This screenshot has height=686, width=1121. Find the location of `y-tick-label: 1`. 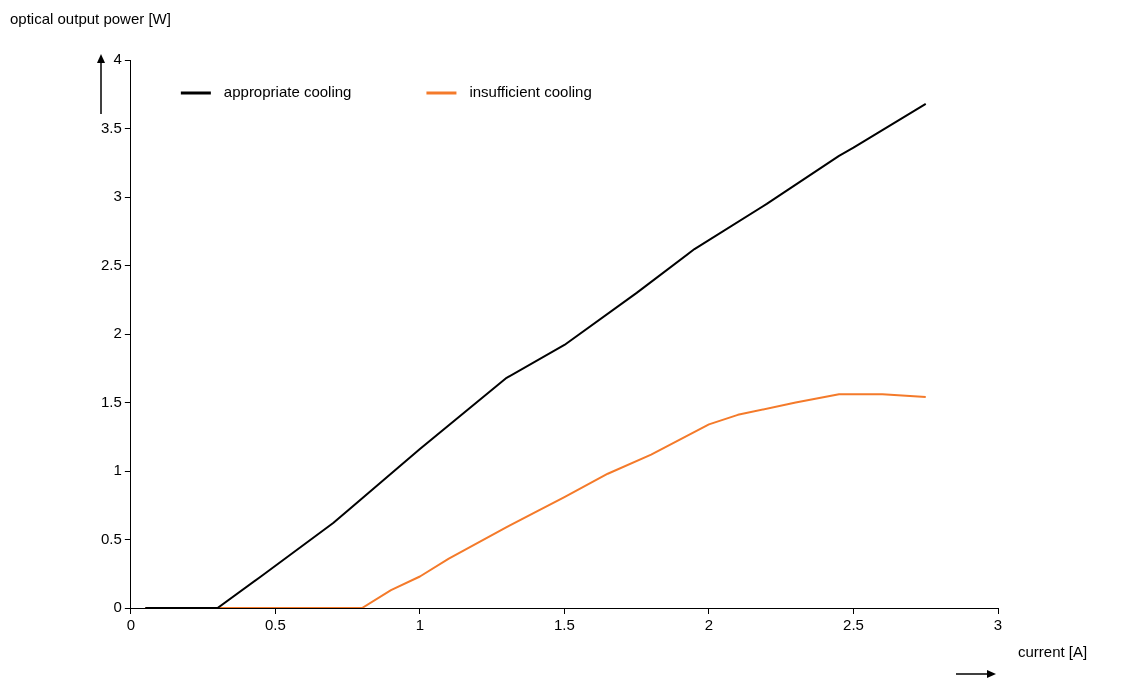

y-tick-label: 1 is located at coordinates (117, 470).